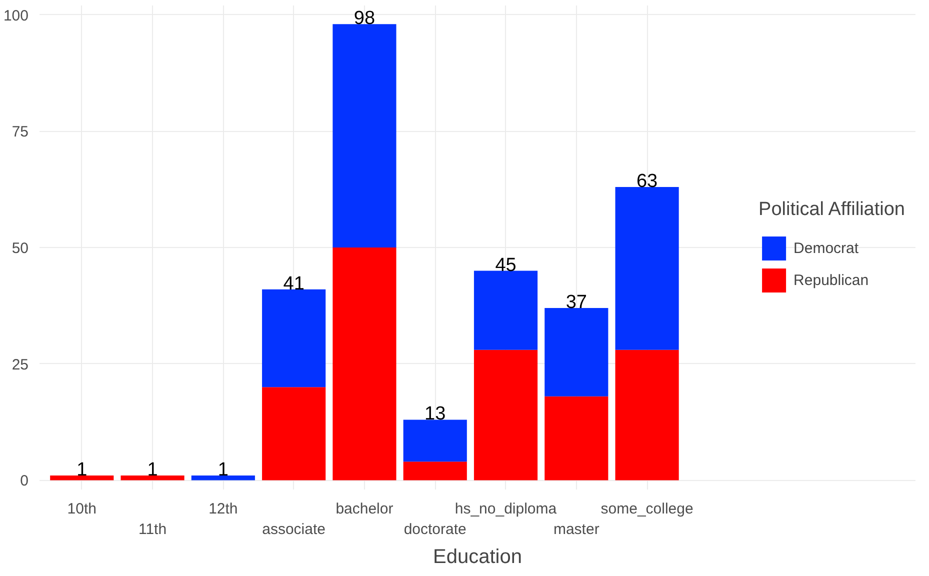 The image size is (929, 576). Describe the element at coordinates (20, 132) in the screenshot. I see `y-tick-label: 75` at that location.